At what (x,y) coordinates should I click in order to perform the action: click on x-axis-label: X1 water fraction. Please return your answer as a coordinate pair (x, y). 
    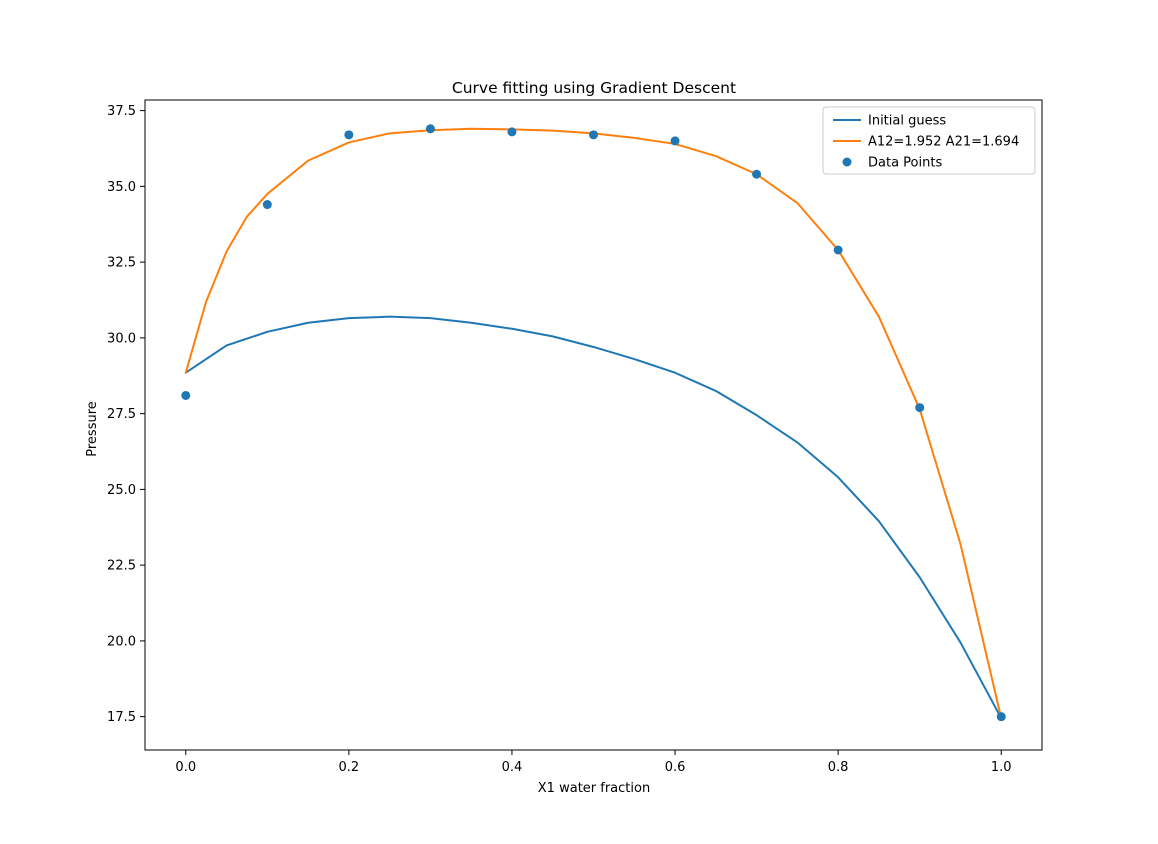
    Looking at the image, I should click on (594, 788).